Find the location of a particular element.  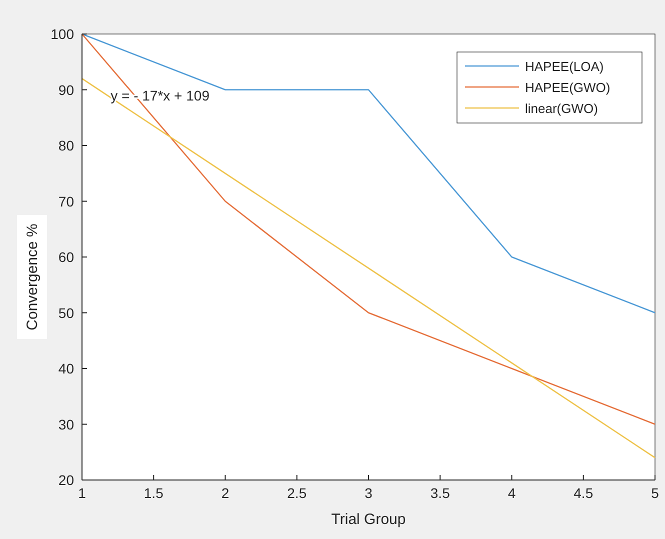

legend-label: HAPEE(LOA) is located at coordinates (564, 66).